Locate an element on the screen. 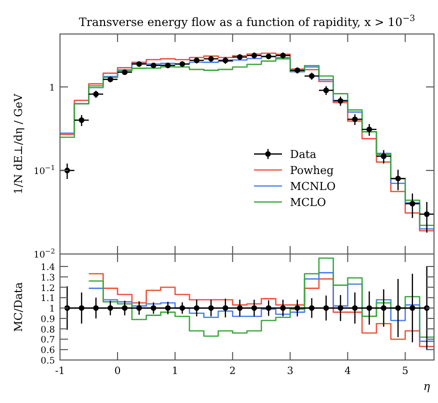  y-tick-label: 1.1 is located at coordinates (47, 299).